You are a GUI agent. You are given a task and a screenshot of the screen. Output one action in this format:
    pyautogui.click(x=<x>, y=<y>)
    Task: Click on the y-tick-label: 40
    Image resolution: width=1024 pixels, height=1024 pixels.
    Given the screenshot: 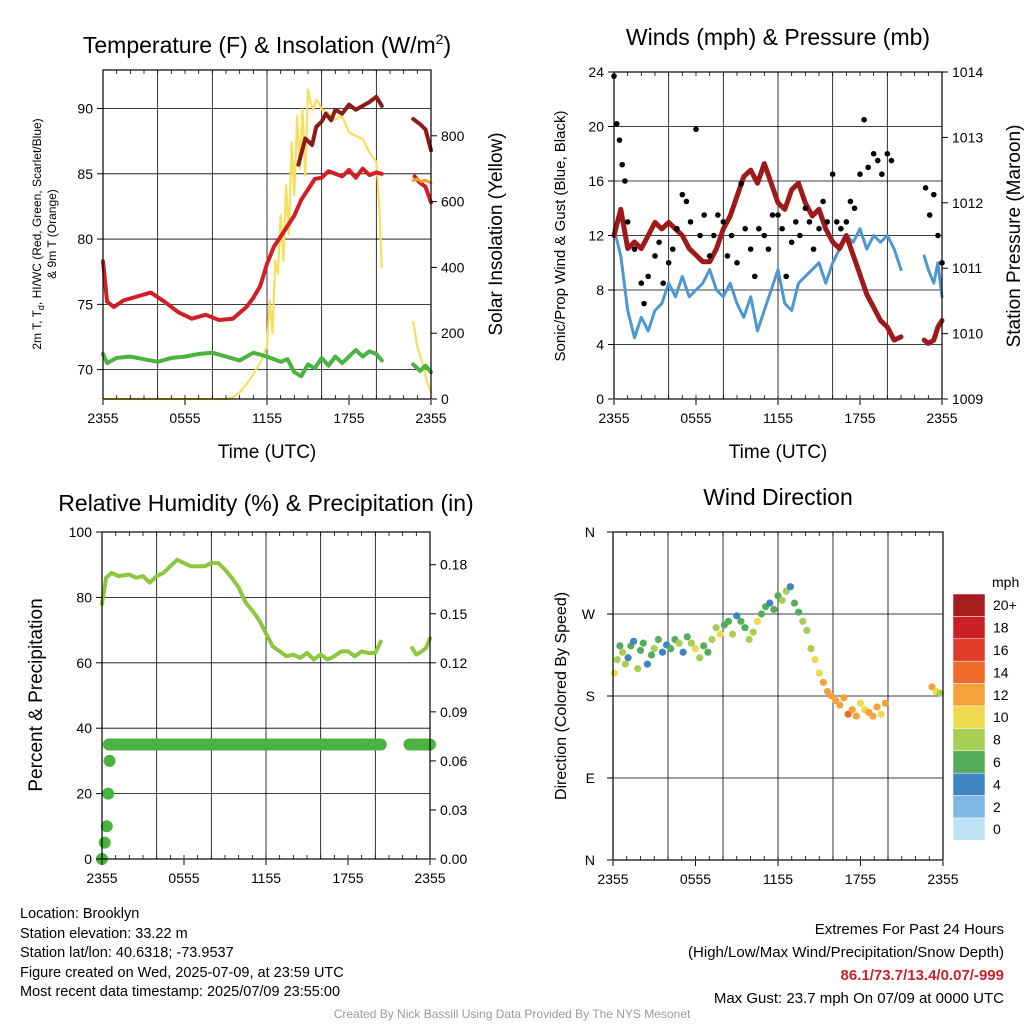 What is the action you would take?
    pyautogui.click(x=84, y=728)
    